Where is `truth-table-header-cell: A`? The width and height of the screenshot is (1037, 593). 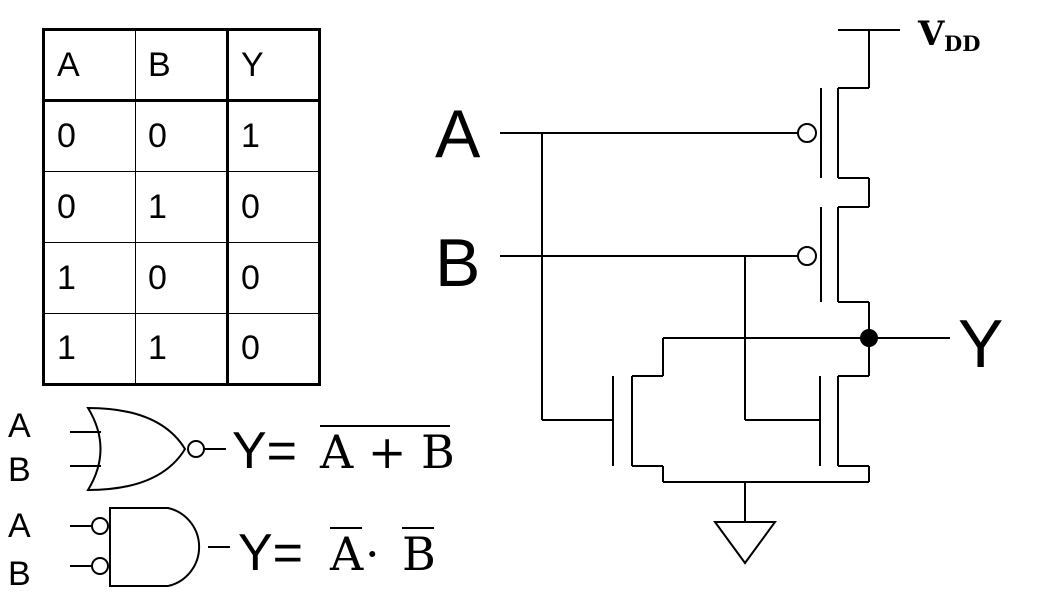
truth-table-header-cell: A is located at coordinates (89, 65).